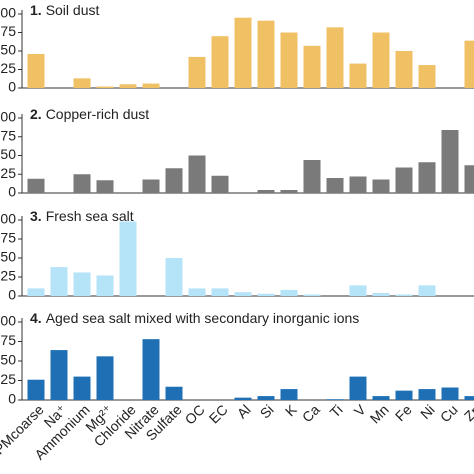 This screenshot has height=474, width=474. I want to click on x-tick-label: Fe, so click(403, 412).